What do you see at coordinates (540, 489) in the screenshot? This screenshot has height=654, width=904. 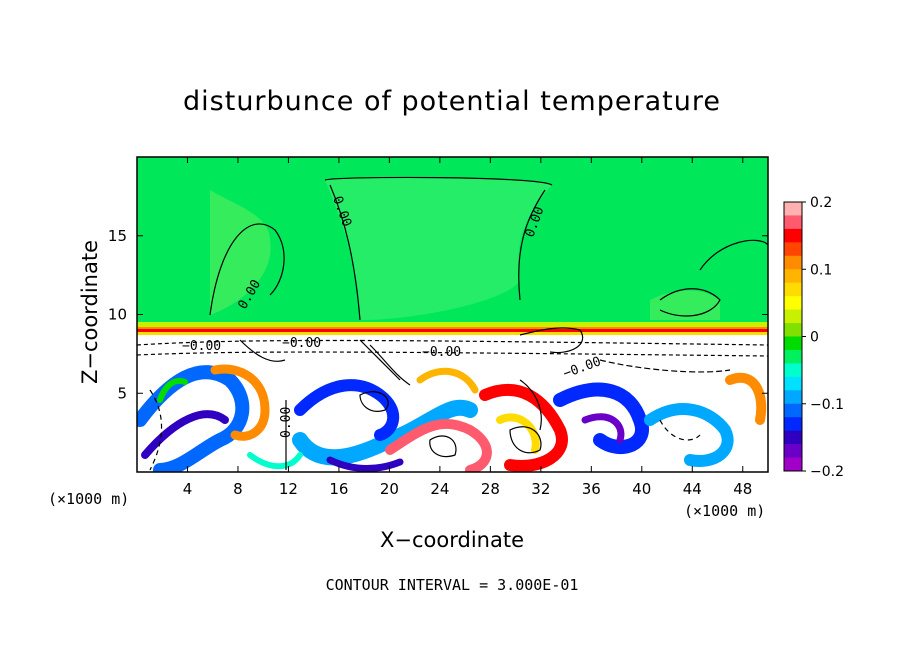 I see `x-tick-label: 32` at bounding box center [540, 489].